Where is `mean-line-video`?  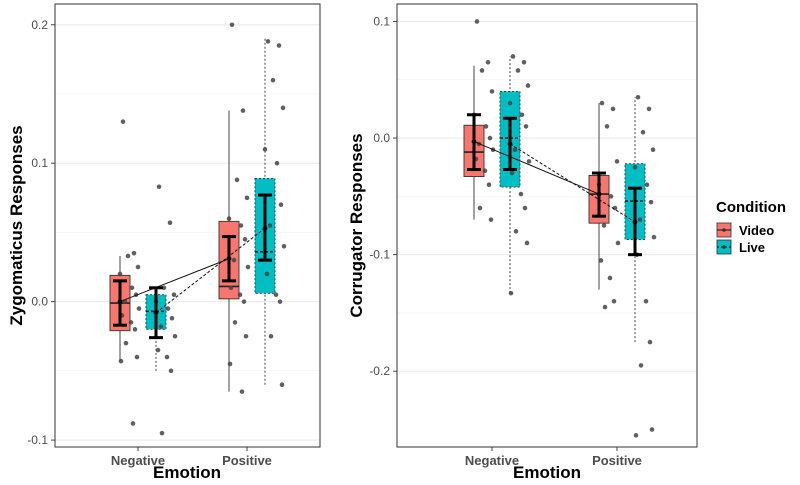 mean-line-video is located at coordinates (174, 280).